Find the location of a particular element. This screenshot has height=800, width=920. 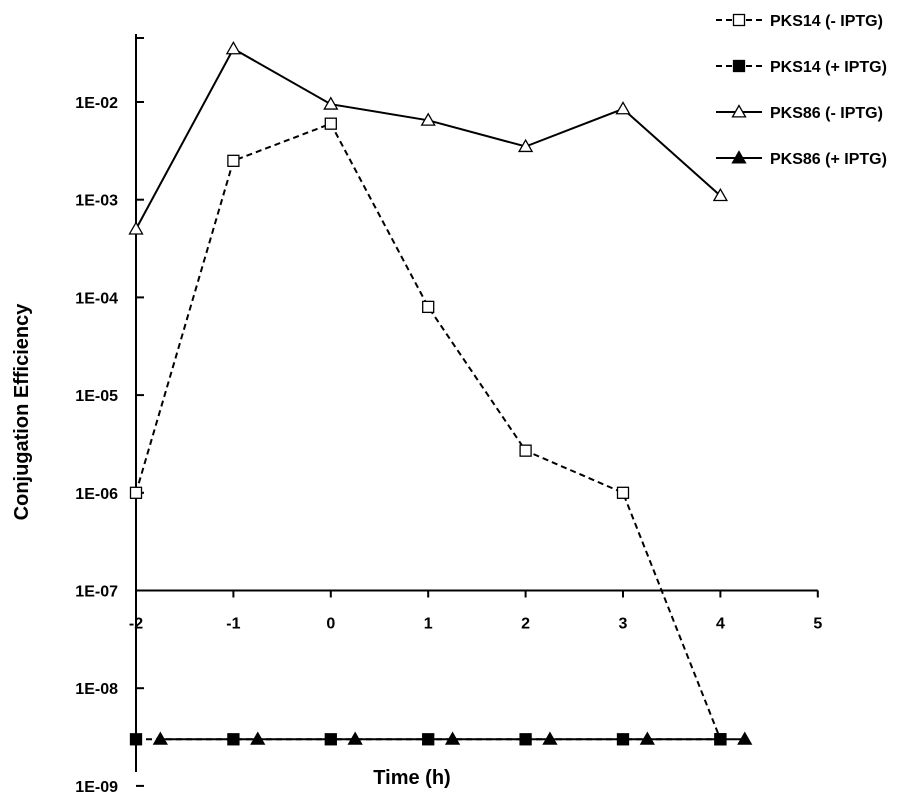

x-axis-title: Time (h) is located at coordinates (411, 778).